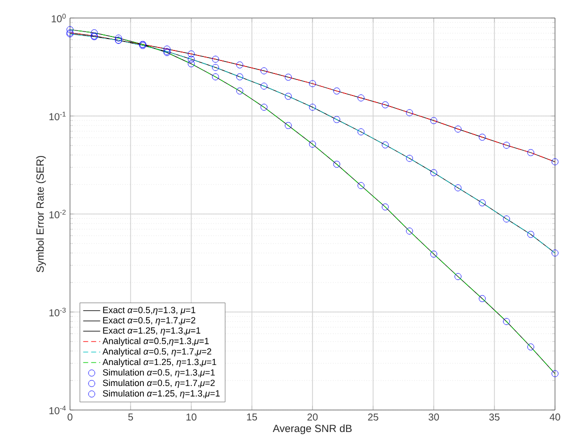 The image size is (566, 437). I want to click on y-tick-label: 10$^{-4}$, so click(57, 410).